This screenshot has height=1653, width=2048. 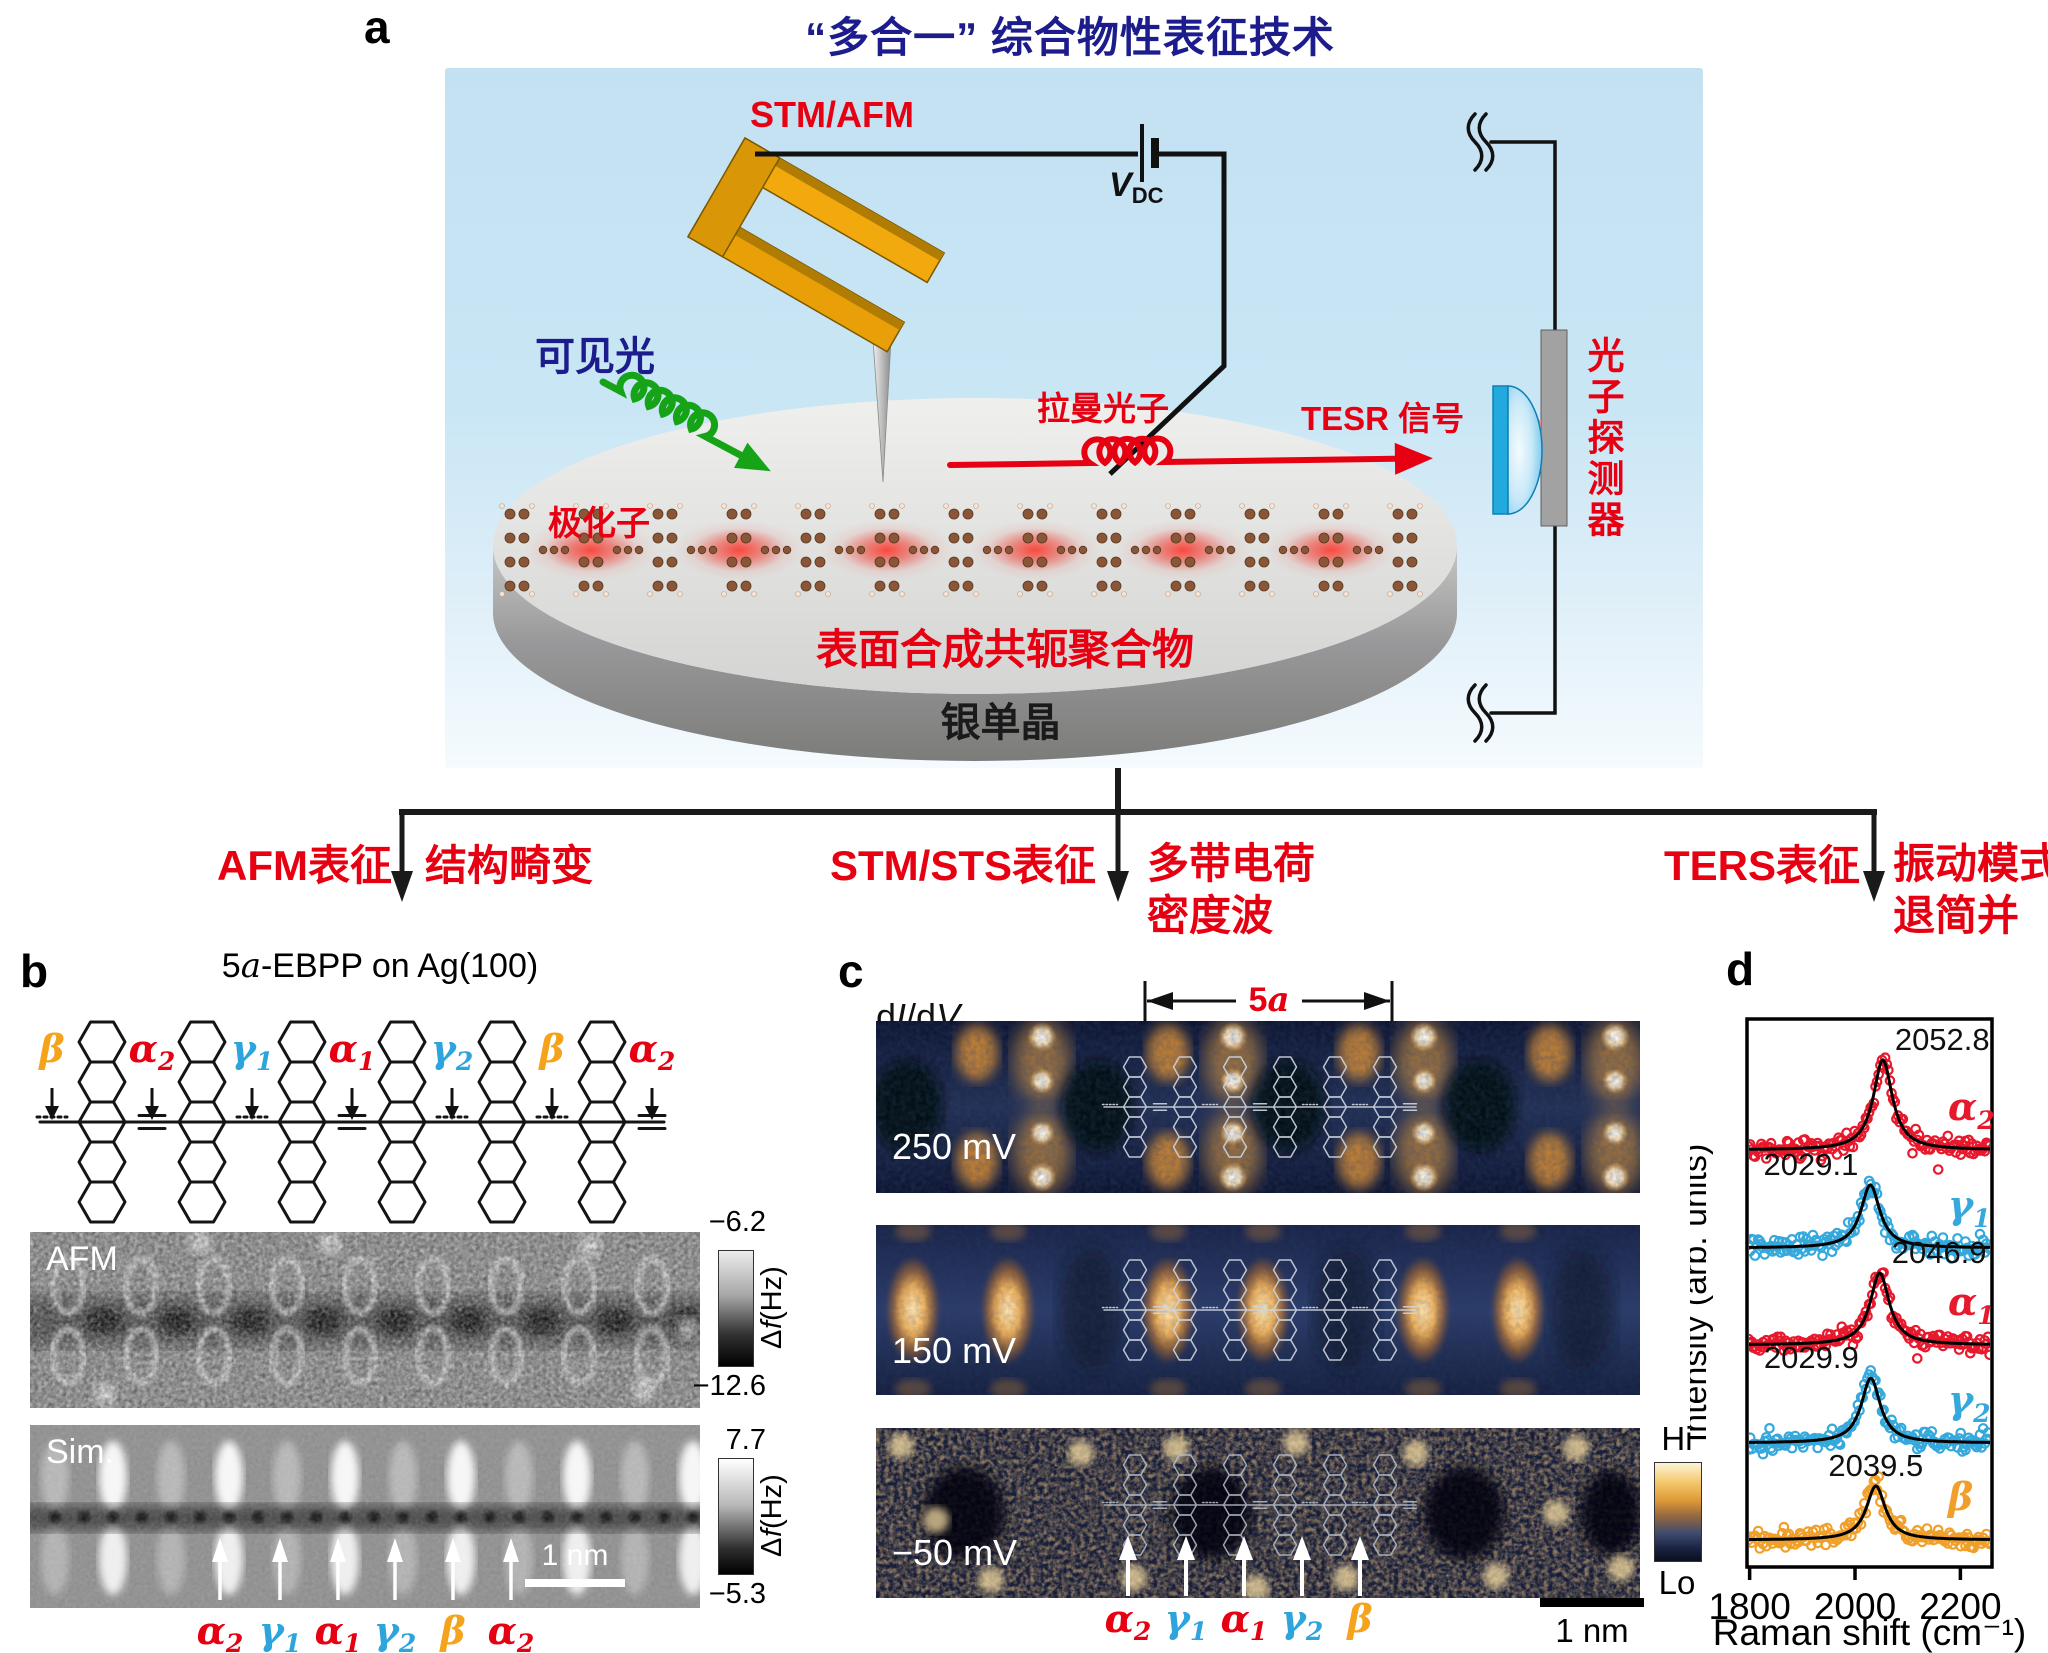 I want to click on afm-image, so click(x=365, y=1320).